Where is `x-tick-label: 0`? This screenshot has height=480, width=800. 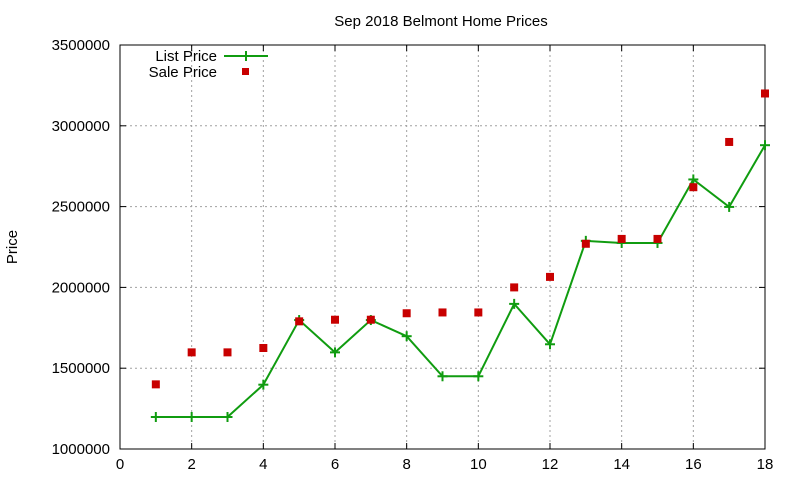 x-tick-label: 0 is located at coordinates (120, 464).